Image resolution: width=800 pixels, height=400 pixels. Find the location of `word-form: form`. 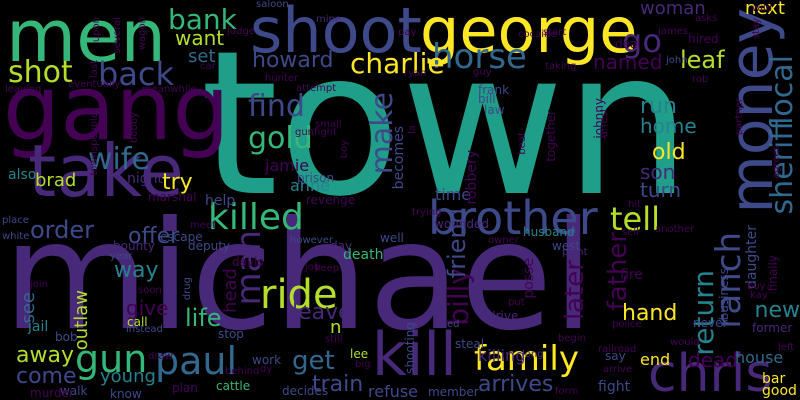

word-form: form is located at coordinates (567, 391).